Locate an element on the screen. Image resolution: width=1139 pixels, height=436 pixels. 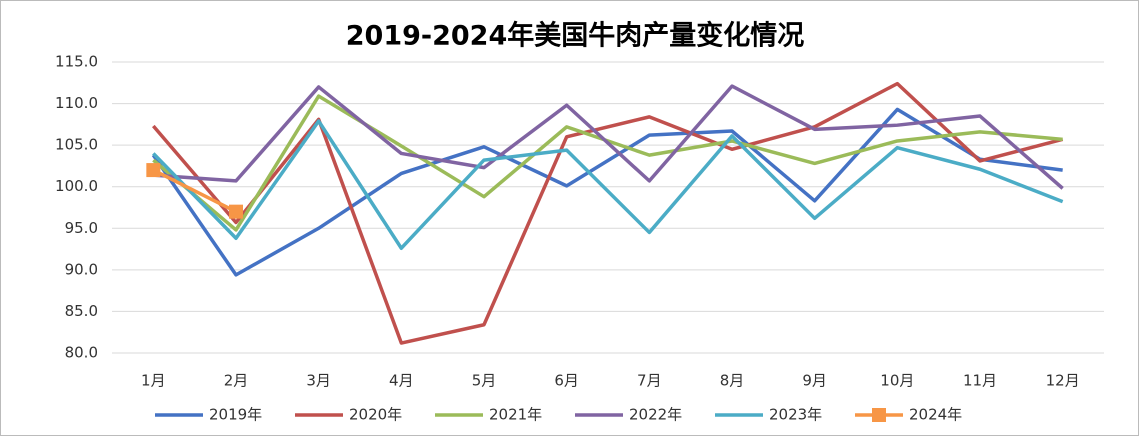
x-tick-label: 12月 is located at coordinates (1063, 381).